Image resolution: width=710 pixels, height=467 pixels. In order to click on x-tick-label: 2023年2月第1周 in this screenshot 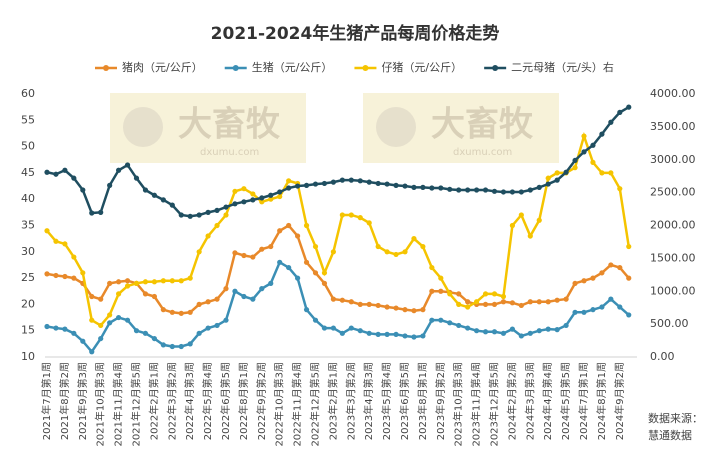, I will do `click(332, 401)`.